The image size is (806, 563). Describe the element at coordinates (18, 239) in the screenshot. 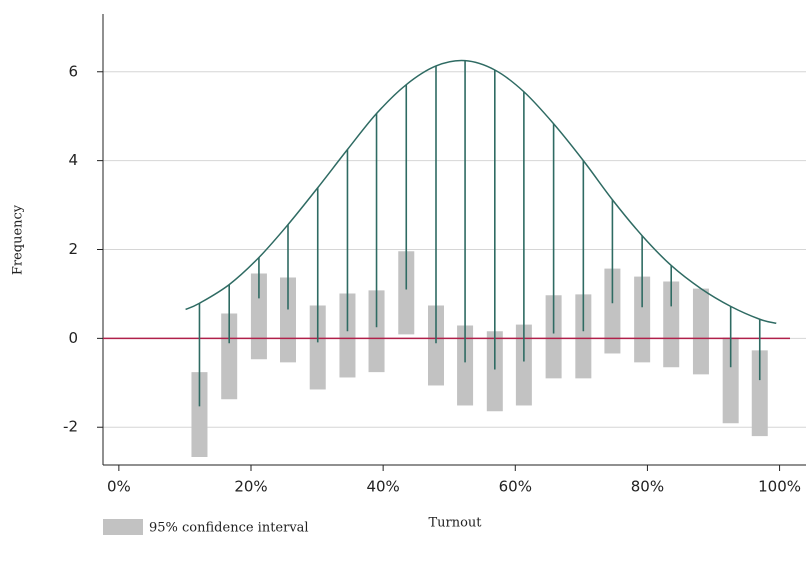

I see `y-axis-label: Frequency` at that location.